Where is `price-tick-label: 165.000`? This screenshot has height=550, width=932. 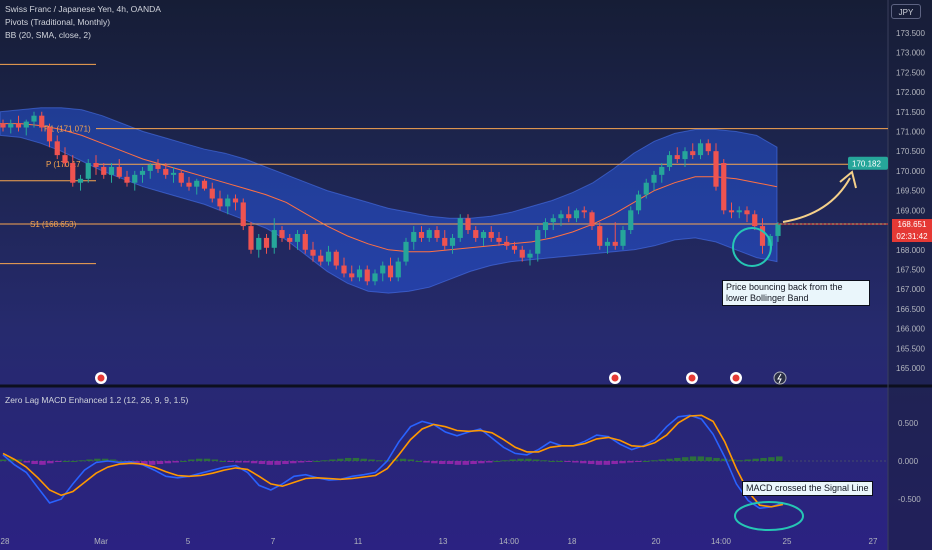
price-tick-label: 165.000 is located at coordinates (910, 368).